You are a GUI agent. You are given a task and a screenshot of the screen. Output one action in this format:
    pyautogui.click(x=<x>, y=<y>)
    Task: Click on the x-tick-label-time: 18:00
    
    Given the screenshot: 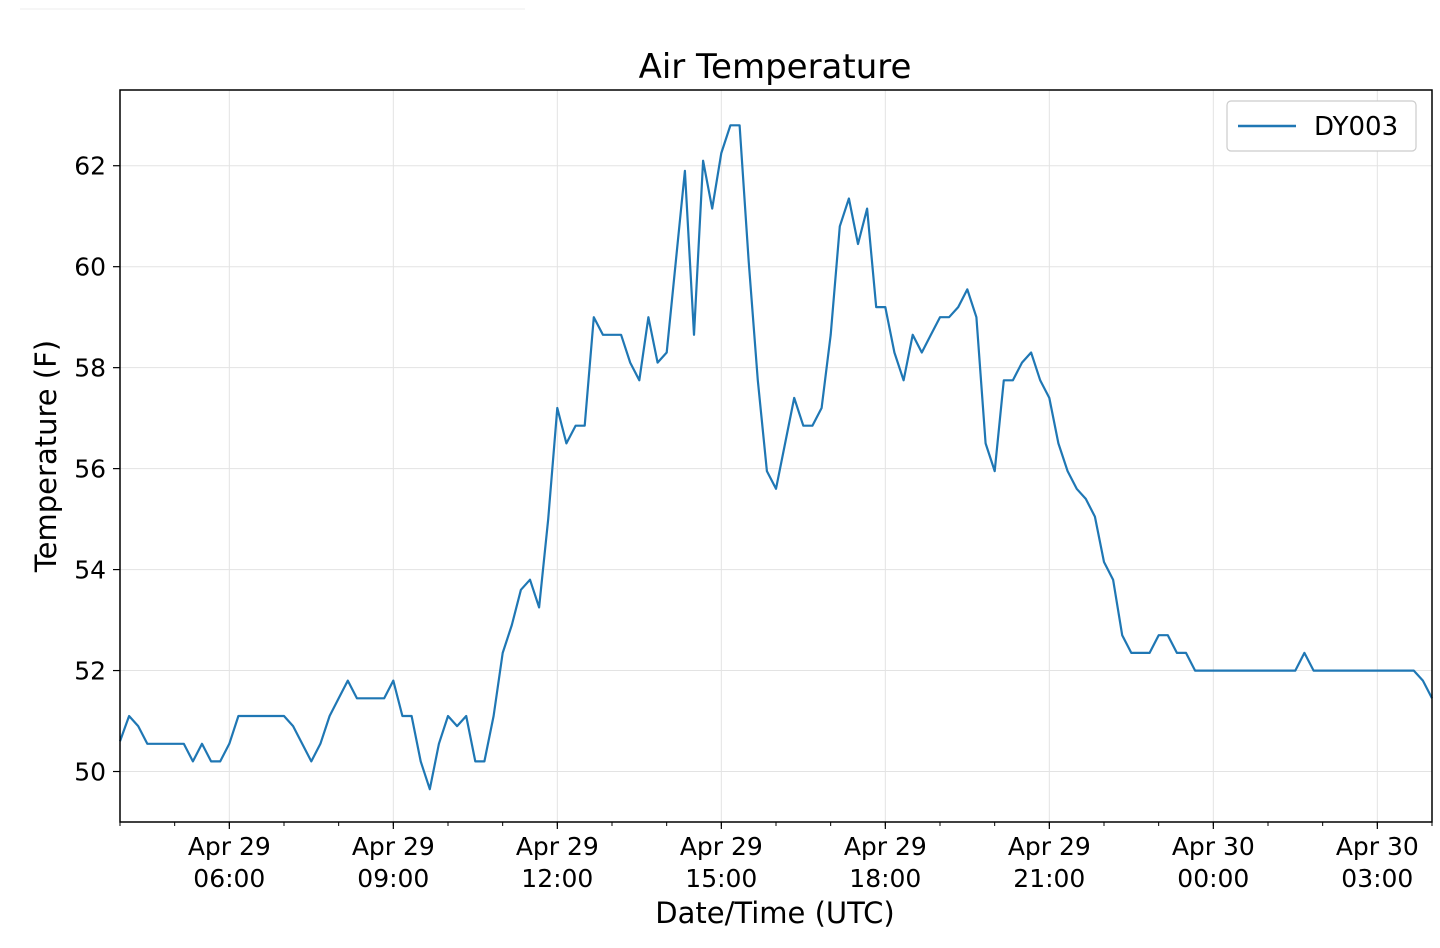 What is the action you would take?
    pyautogui.click(x=885, y=878)
    